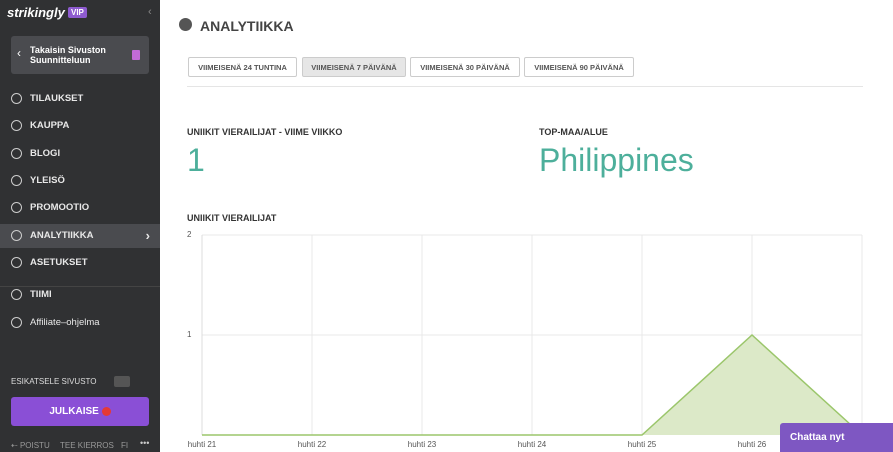 This screenshot has height=452, width=893. Describe the element at coordinates (54, 381) in the screenshot. I see `preview: ESIKATSELE SIVUSTO` at that location.